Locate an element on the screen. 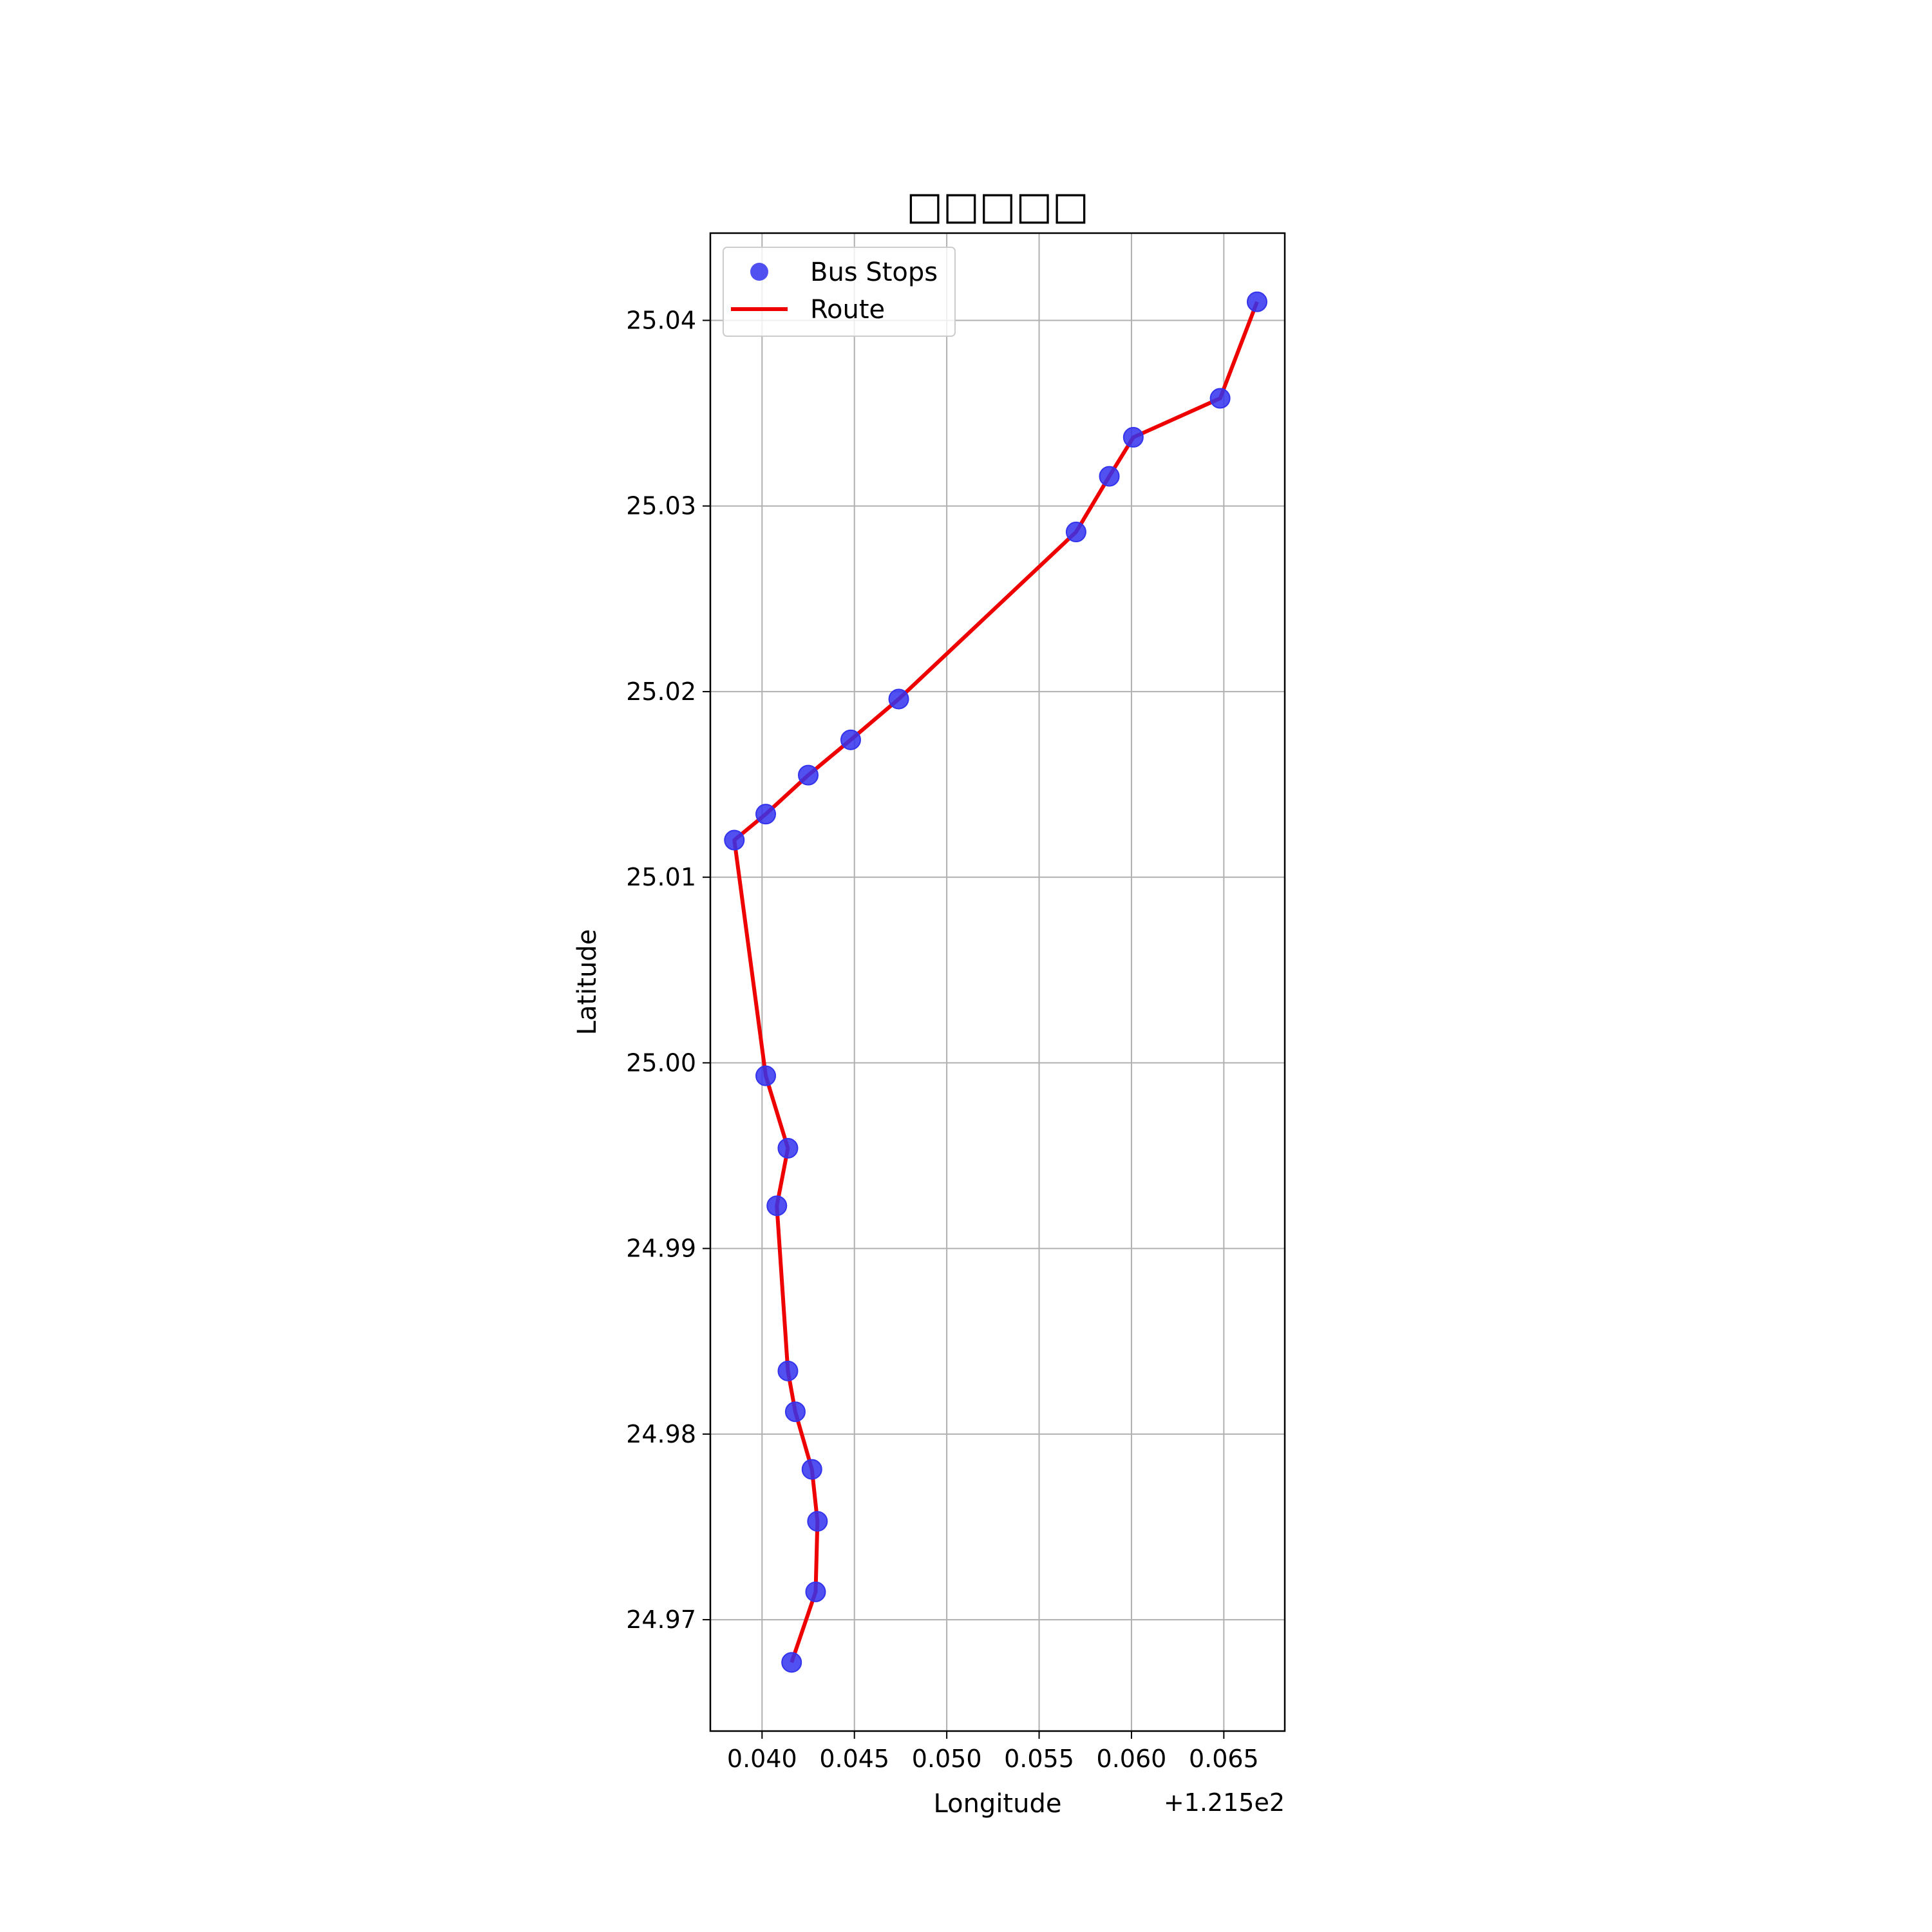 This screenshot has height=1932, width=1932. y-axis-label: Latitude is located at coordinates (587, 982).